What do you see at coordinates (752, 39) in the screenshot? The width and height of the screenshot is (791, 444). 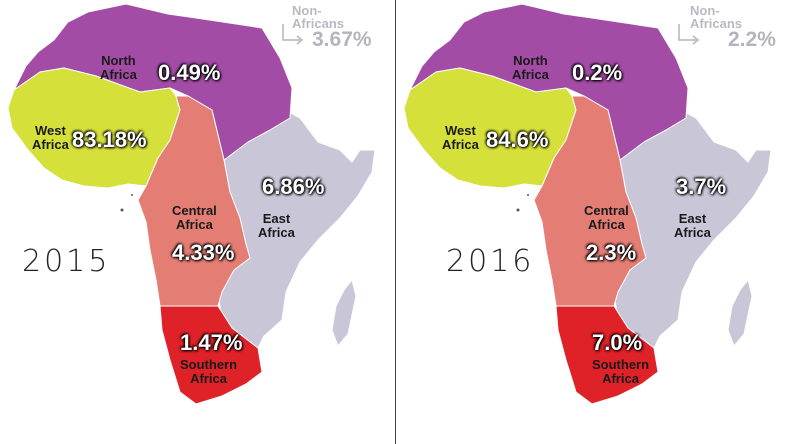 I see `value-nonafricans: 2.2%` at bounding box center [752, 39].